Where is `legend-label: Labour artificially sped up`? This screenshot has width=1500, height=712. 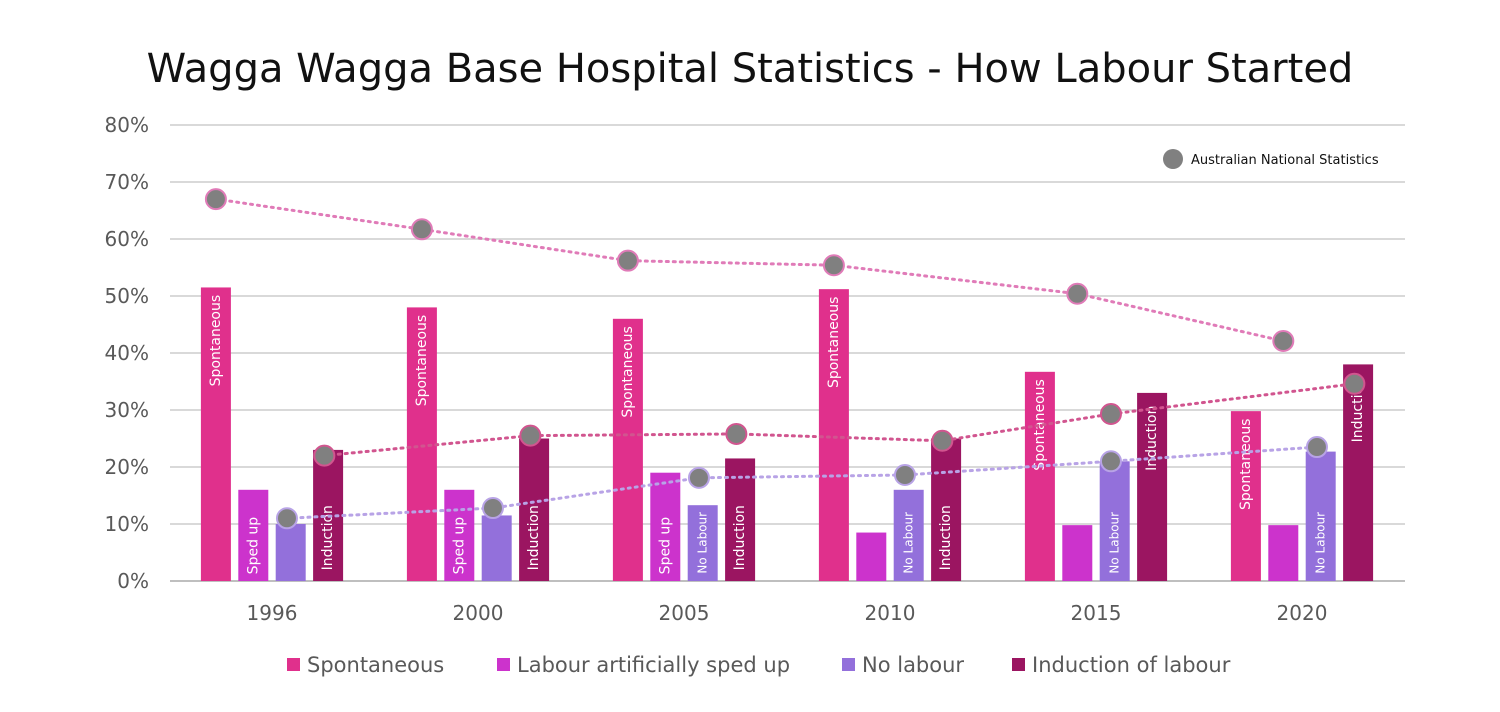 legend-label: Labour artificially sped up is located at coordinates (653, 665).